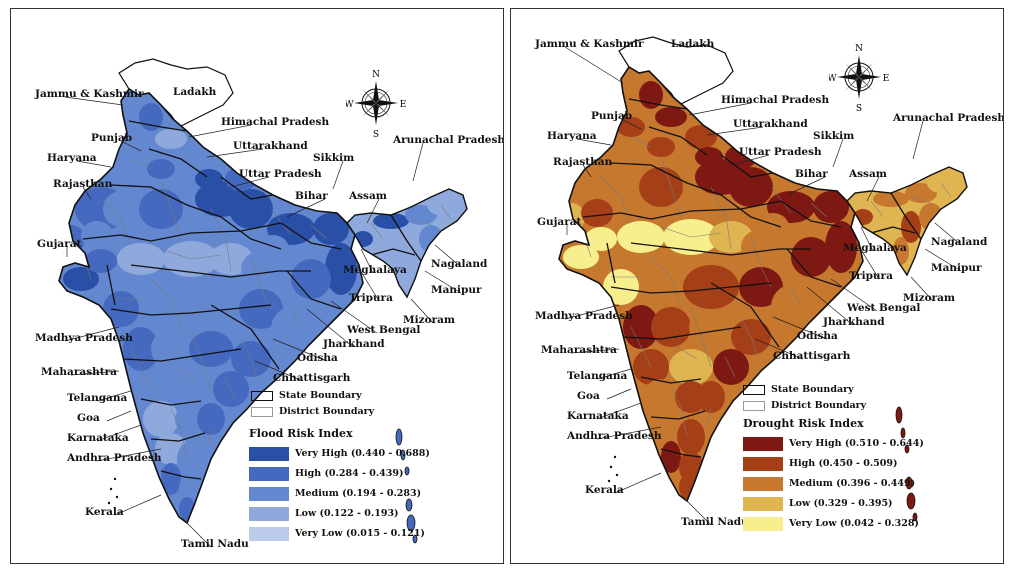 This screenshot has height=576, width=1024. What do you see at coordinates (270, 146) in the screenshot?
I see `state-label: Uttarakhand` at bounding box center [270, 146].